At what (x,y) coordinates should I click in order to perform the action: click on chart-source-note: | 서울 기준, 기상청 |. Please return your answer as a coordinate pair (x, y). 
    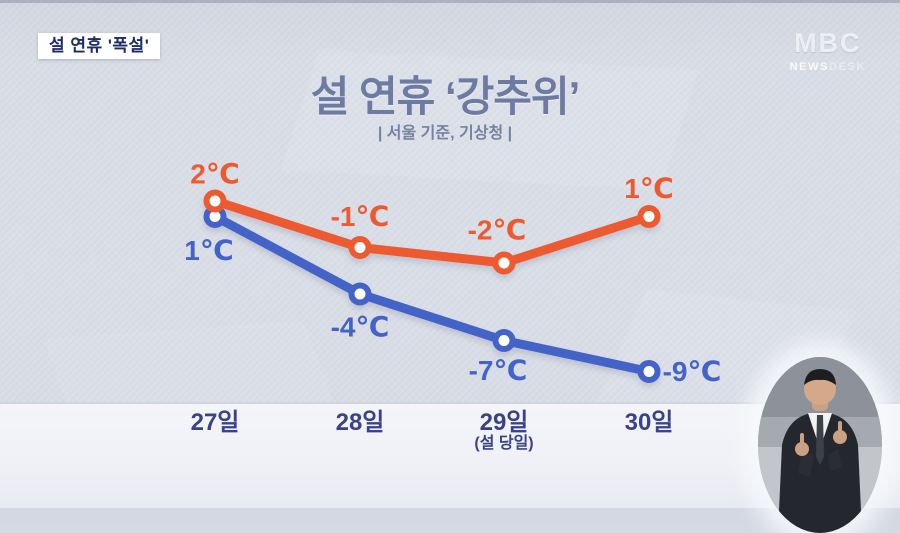
    Looking at the image, I should click on (445, 133).